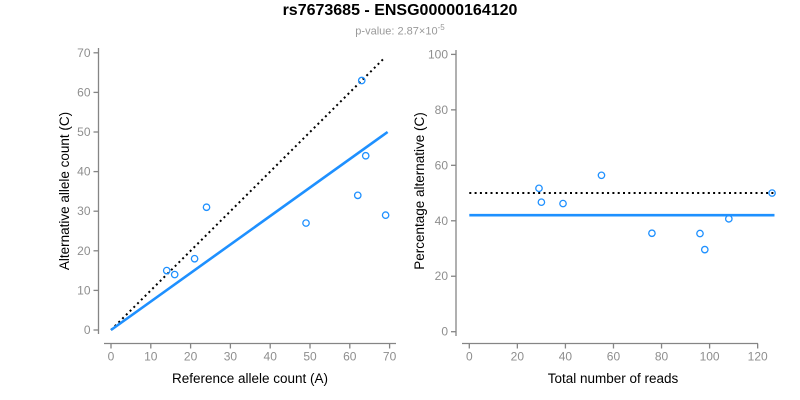  I want to click on y-axis-title: Percentage alternative (C), so click(419, 191).